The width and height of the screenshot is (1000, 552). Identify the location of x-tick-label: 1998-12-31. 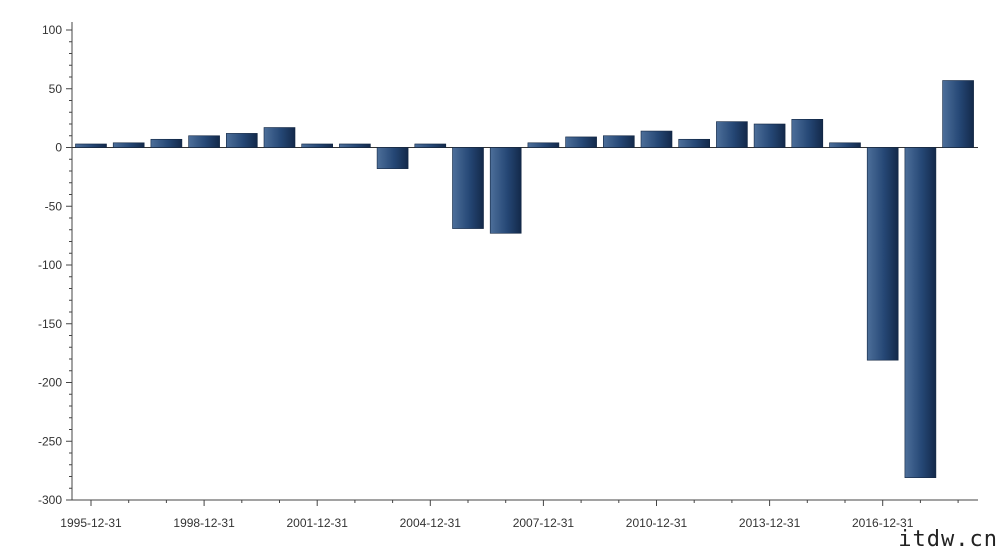
(204, 523).